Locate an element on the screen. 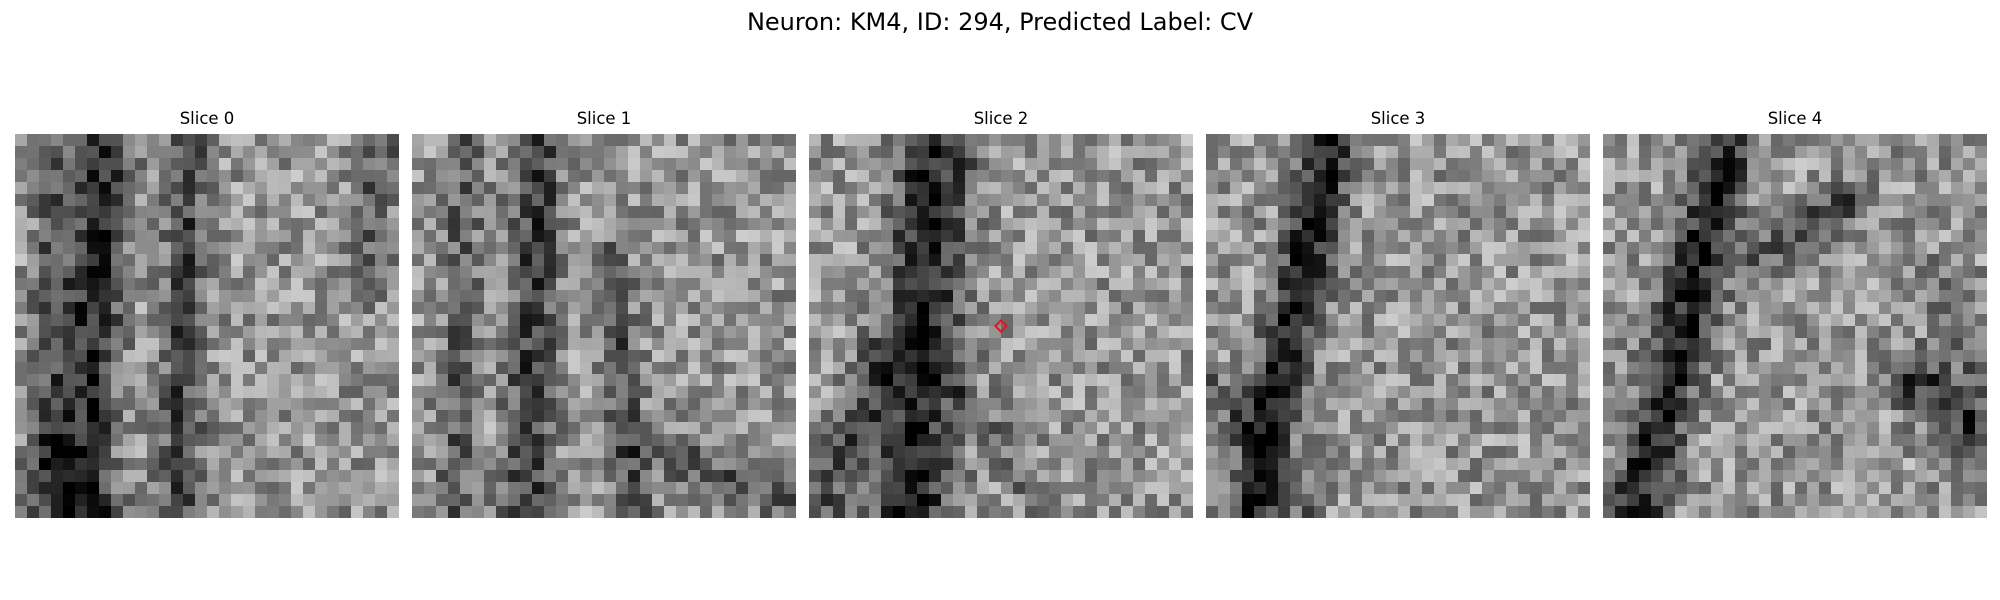 The image size is (2000, 600). slice-title: Slice 1 is located at coordinates (604, 118).